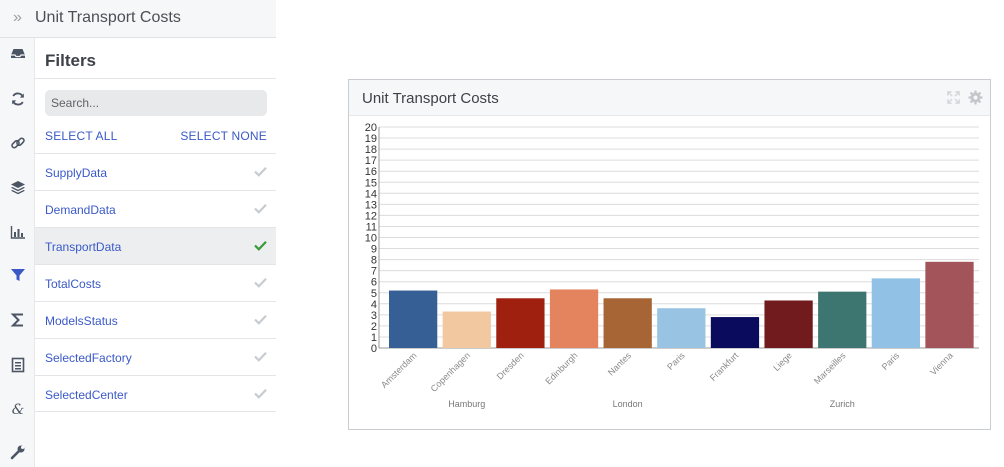  What do you see at coordinates (941, 363) in the screenshot?
I see `x-category-label: Vienna` at bounding box center [941, 363].